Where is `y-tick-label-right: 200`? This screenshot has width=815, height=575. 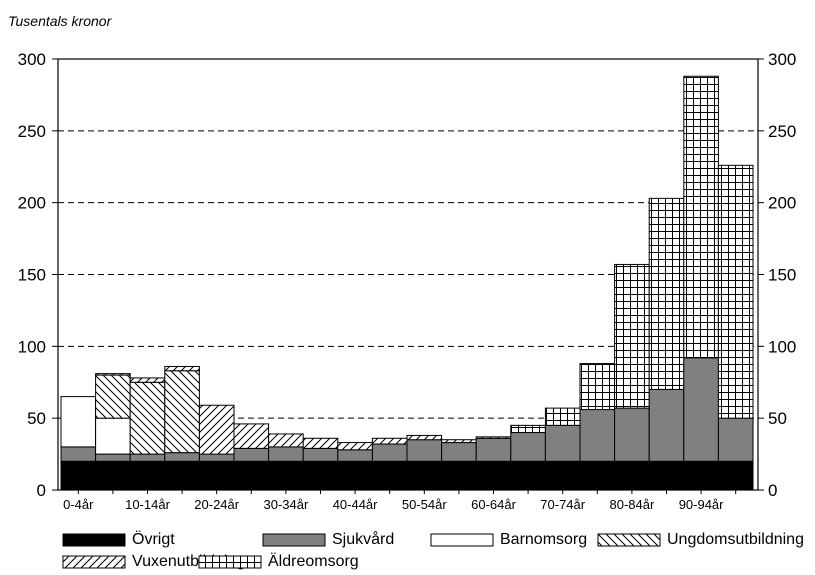
y-tick-label-right: 200 is located at coordinates (782, 203).